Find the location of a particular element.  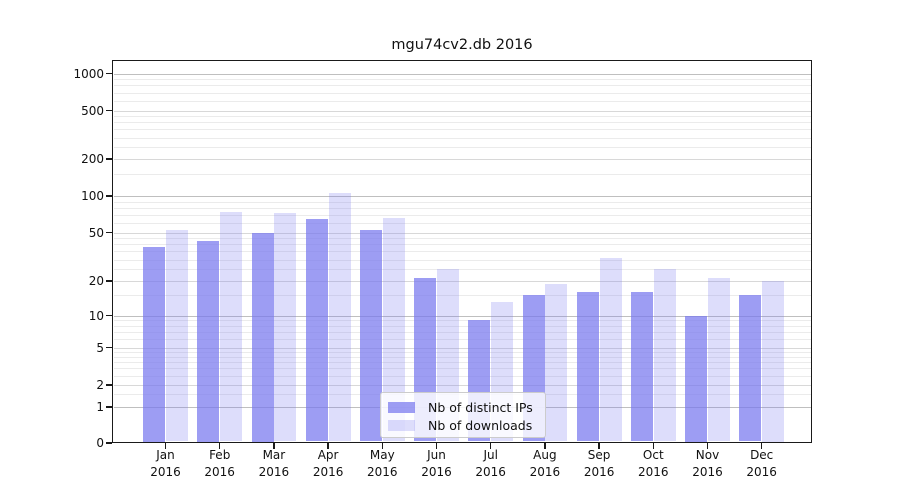

bar-downloads-oct is located at coordinates (664, 355).